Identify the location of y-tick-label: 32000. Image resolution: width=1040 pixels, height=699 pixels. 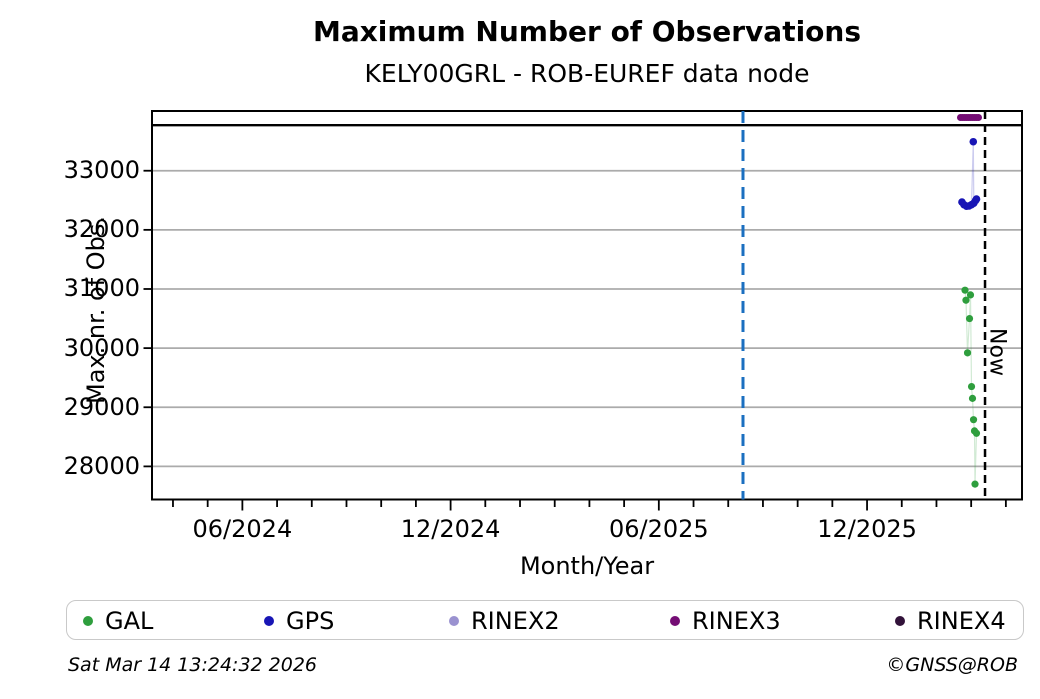
(101, 229).